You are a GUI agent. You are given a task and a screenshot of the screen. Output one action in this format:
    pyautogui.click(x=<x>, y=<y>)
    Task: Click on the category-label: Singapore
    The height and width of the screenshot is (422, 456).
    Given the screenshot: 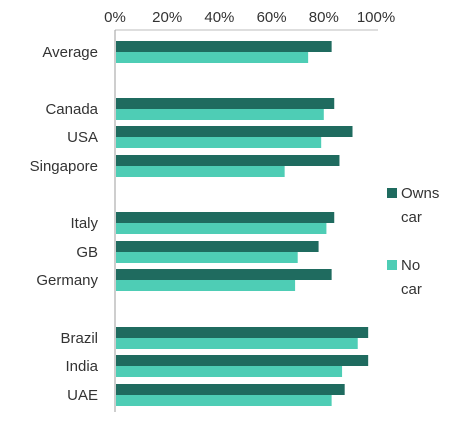 What is the action you would take?
    pyautogui.click(x=64, y=166)
    